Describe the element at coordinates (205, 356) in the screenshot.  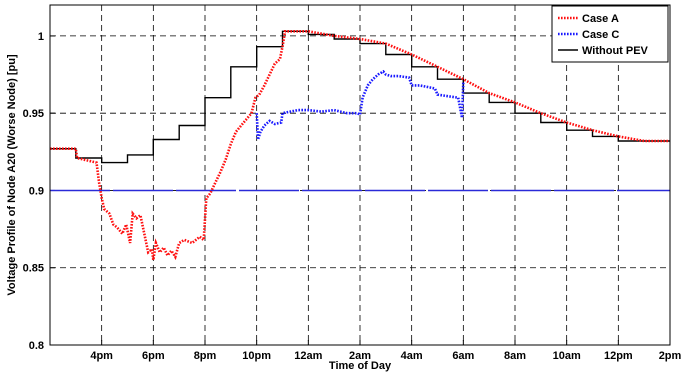
I see `x-tick-label: 8pm` at that location.